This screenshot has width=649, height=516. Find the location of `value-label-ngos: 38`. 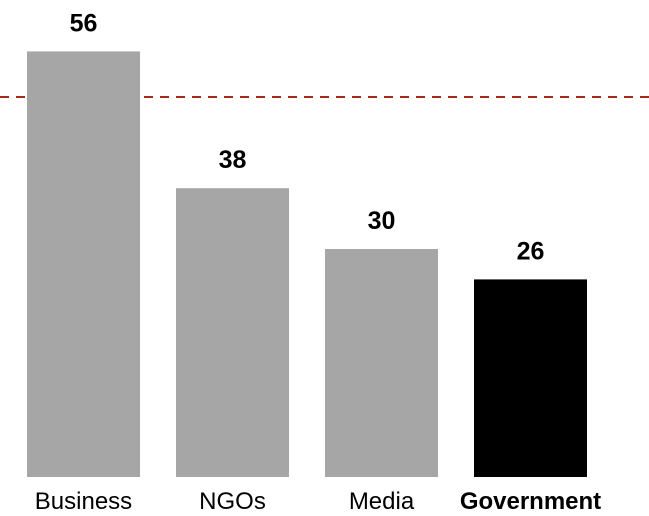

value-label-ngos: 38 is located at coordinates (233, 160).